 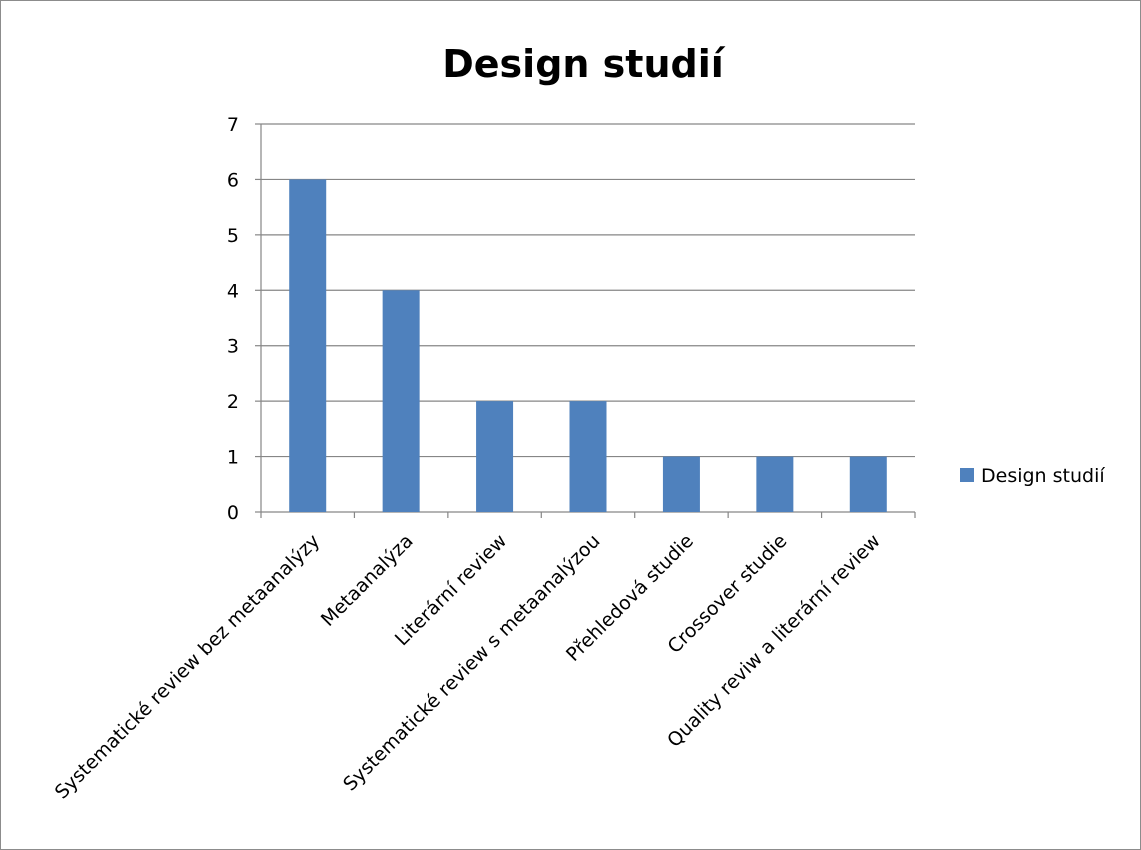 I want to click on y-tick-label: 6, so click(x=233, y=180).